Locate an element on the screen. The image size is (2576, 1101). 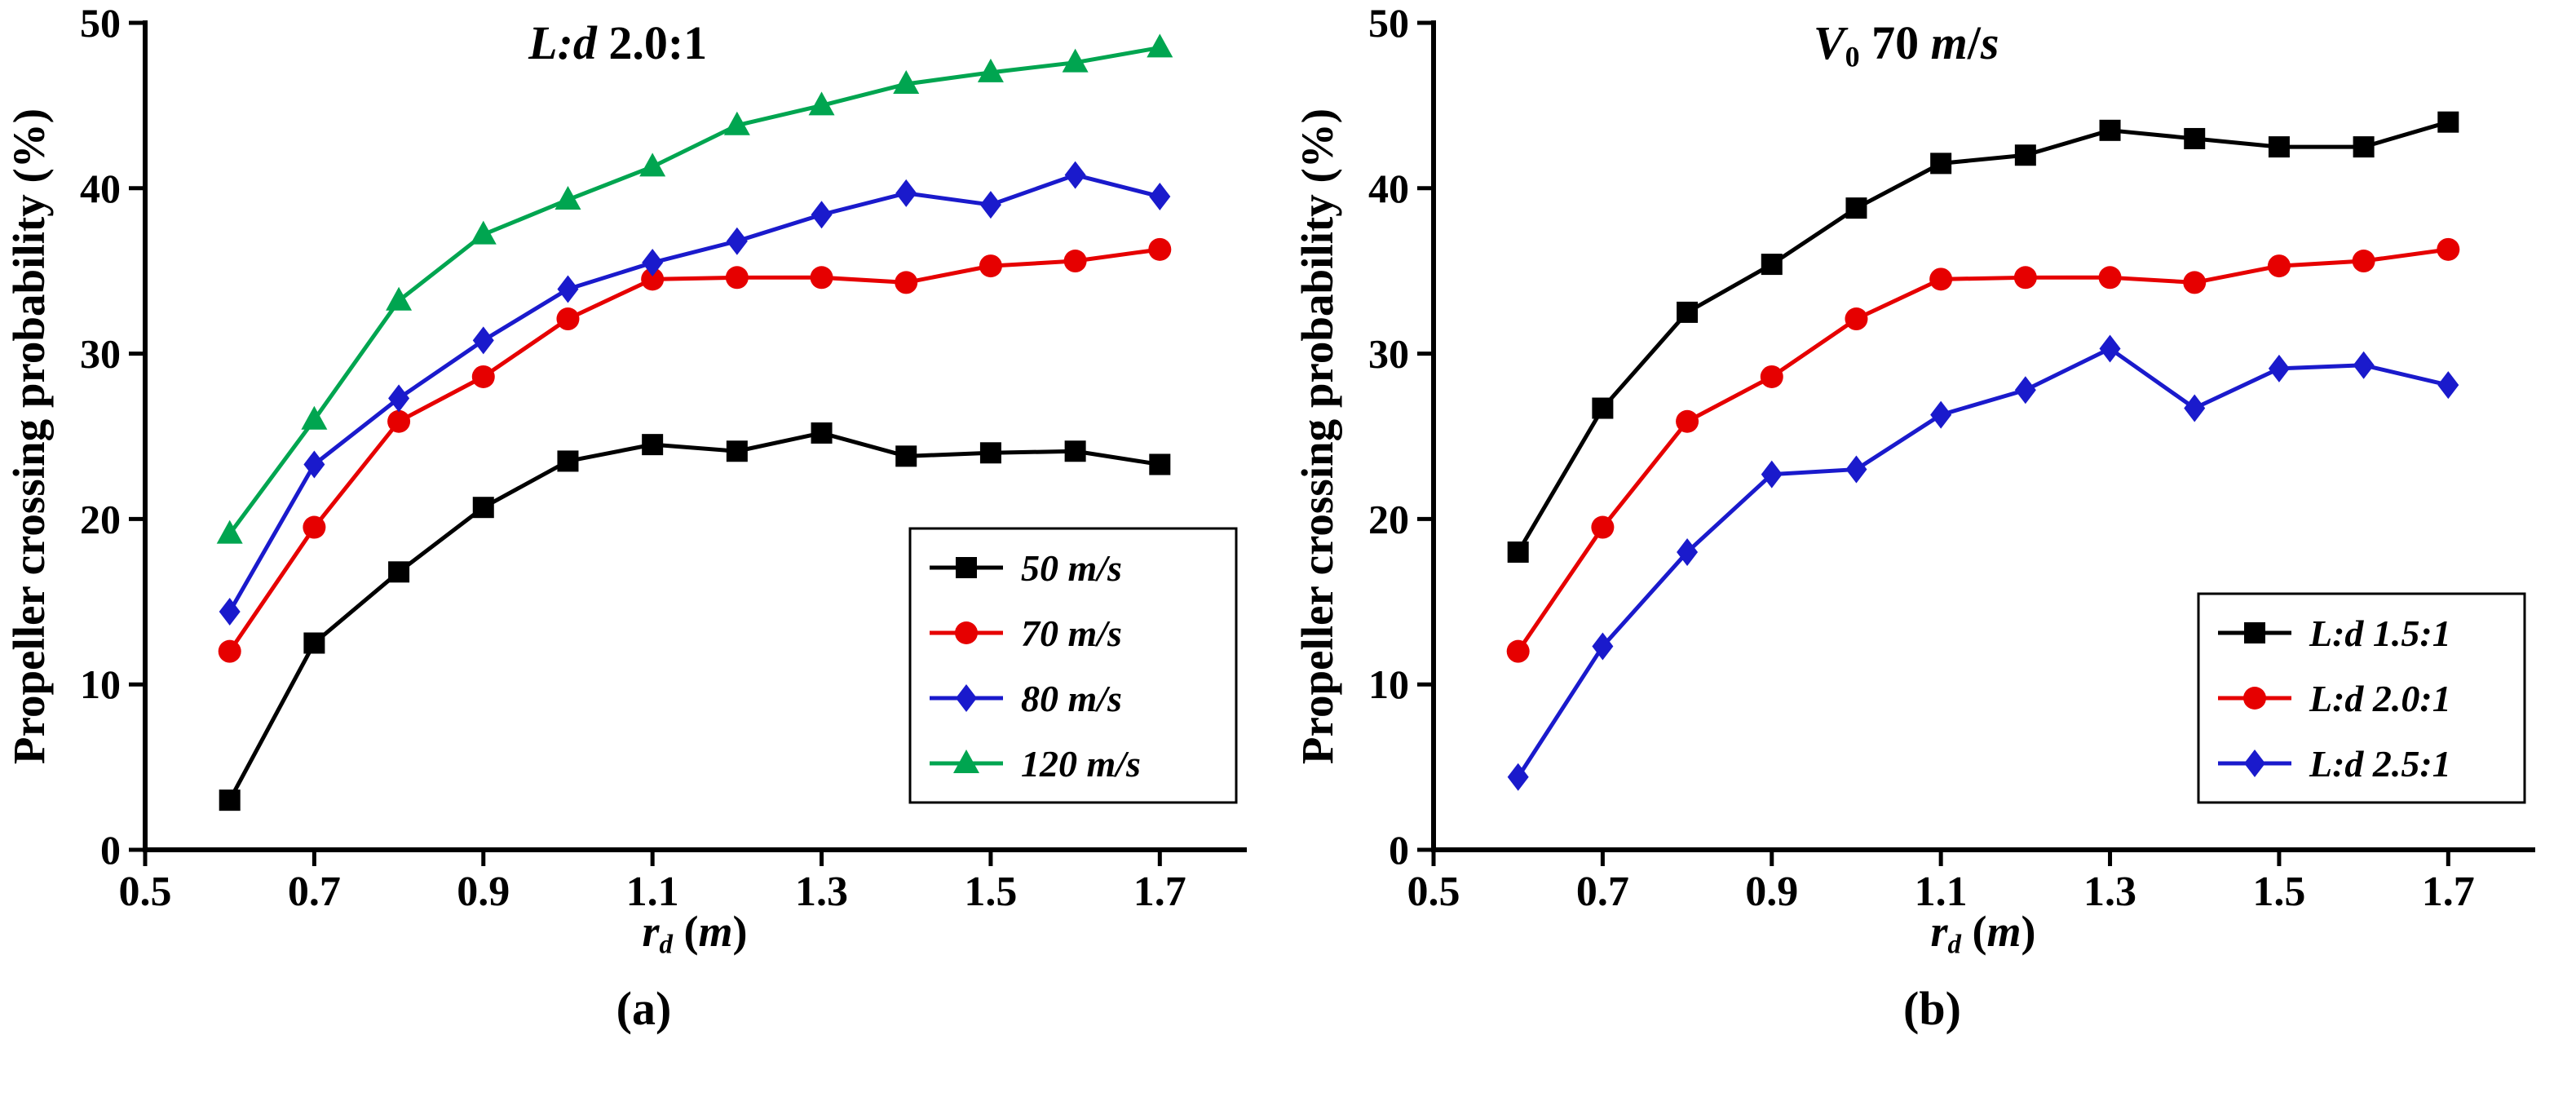
svg-text: 120 m/s is located at coordinates (1081, 764).